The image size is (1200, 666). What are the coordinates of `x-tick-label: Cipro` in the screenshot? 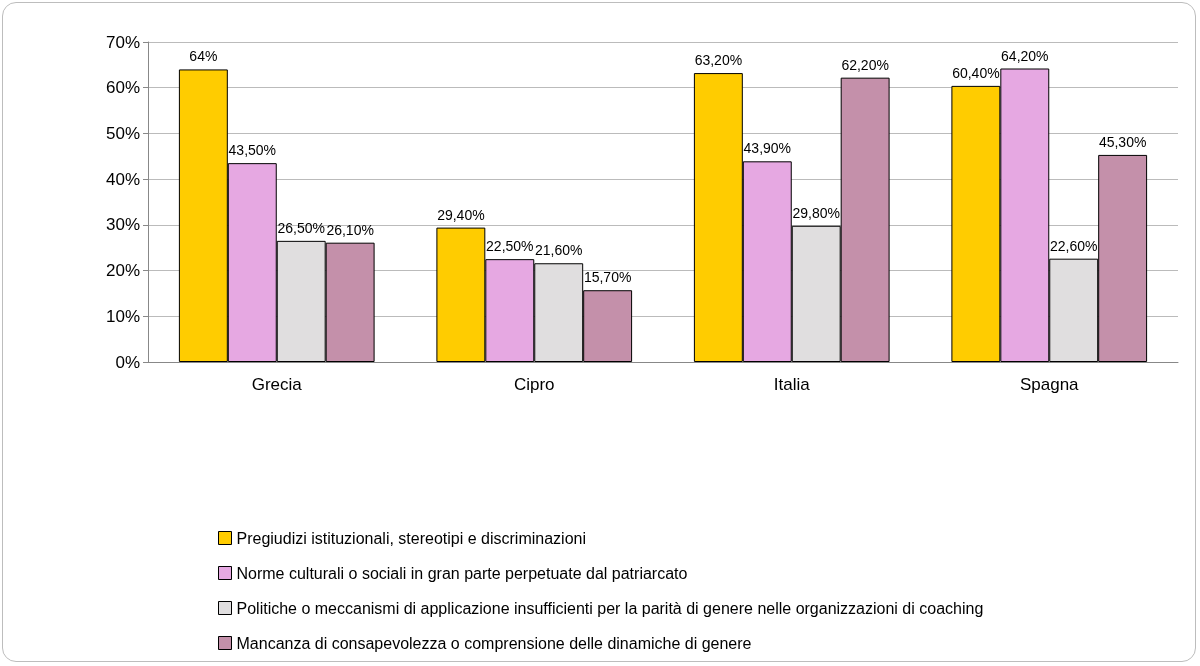 It's located at (534, 384).